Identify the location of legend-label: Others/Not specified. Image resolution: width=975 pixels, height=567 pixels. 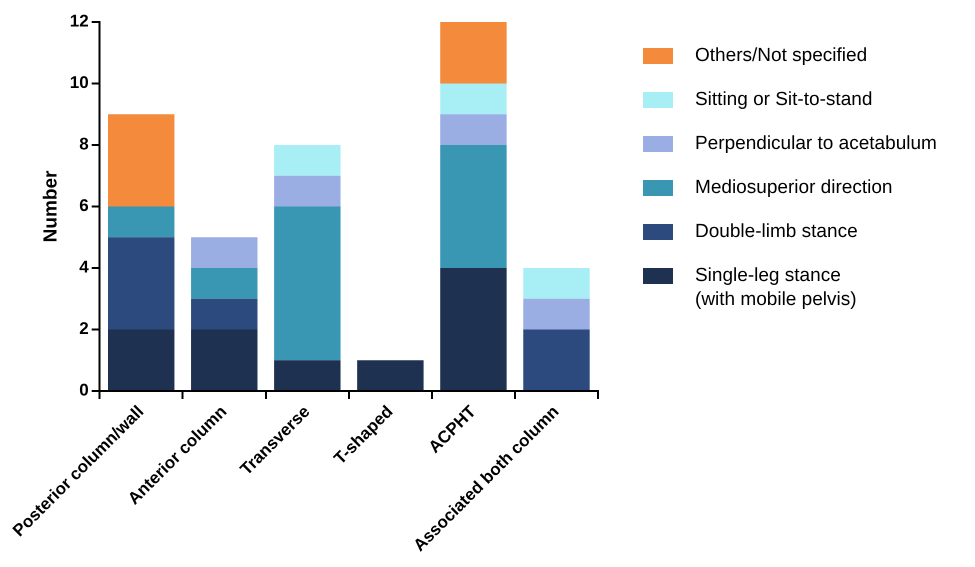
(781, 56).